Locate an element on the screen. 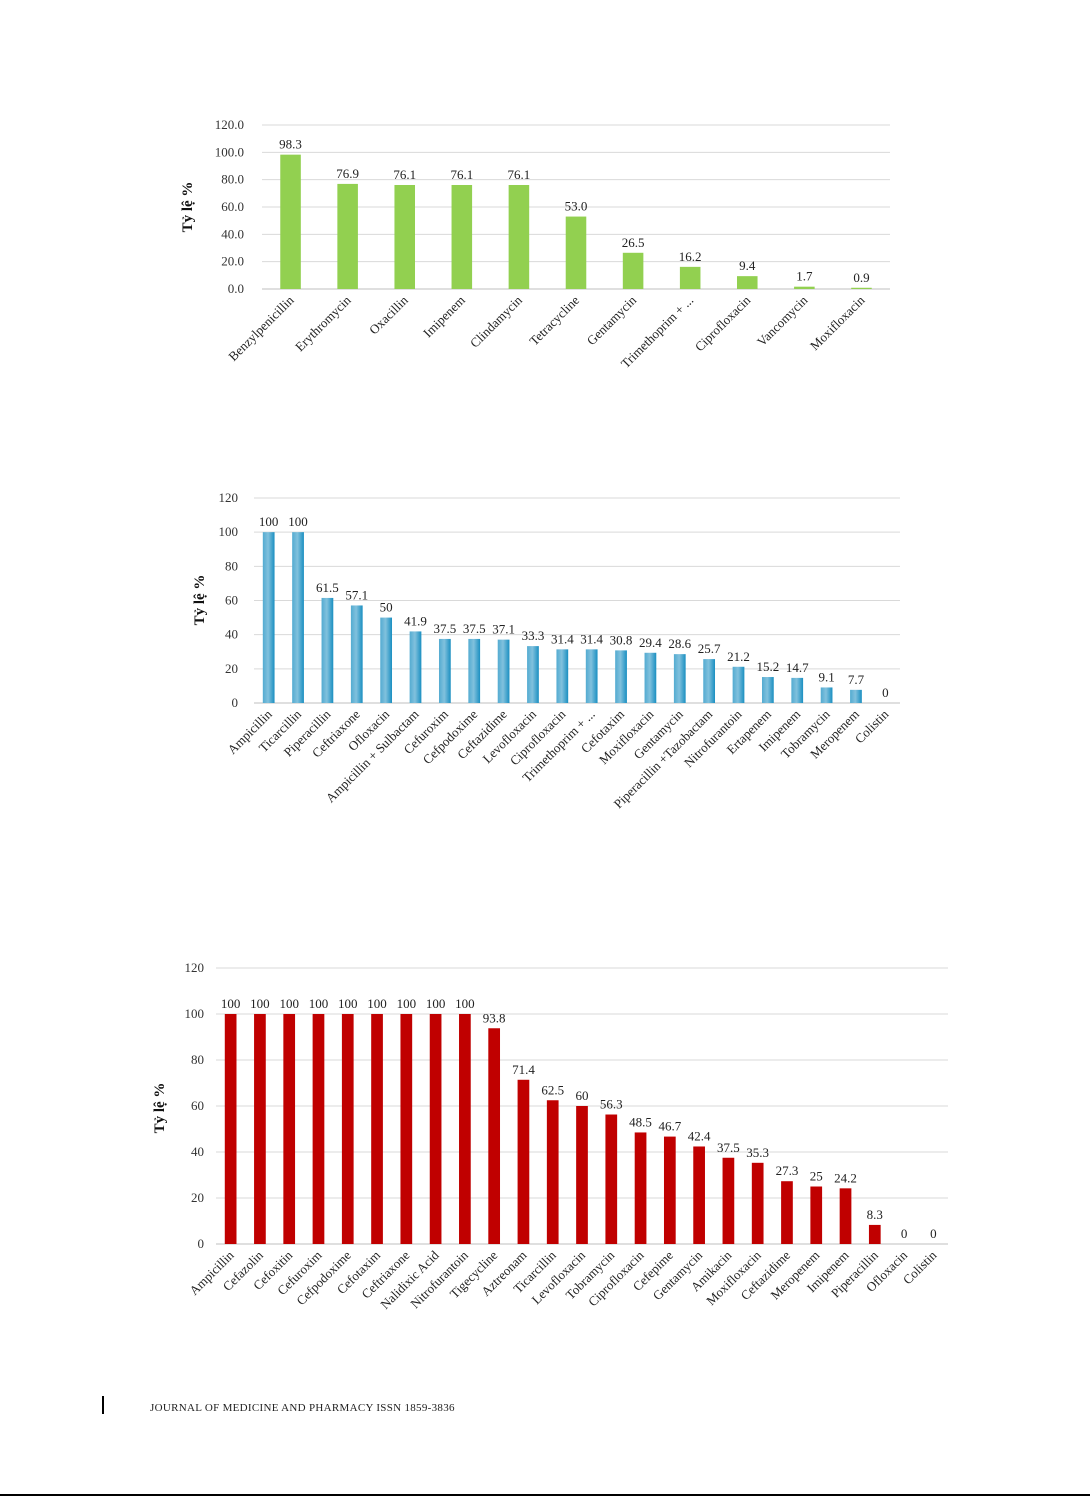 This screenshot has width=1090, height=1498. data-label: 0 is located at coordinates (885, 692).